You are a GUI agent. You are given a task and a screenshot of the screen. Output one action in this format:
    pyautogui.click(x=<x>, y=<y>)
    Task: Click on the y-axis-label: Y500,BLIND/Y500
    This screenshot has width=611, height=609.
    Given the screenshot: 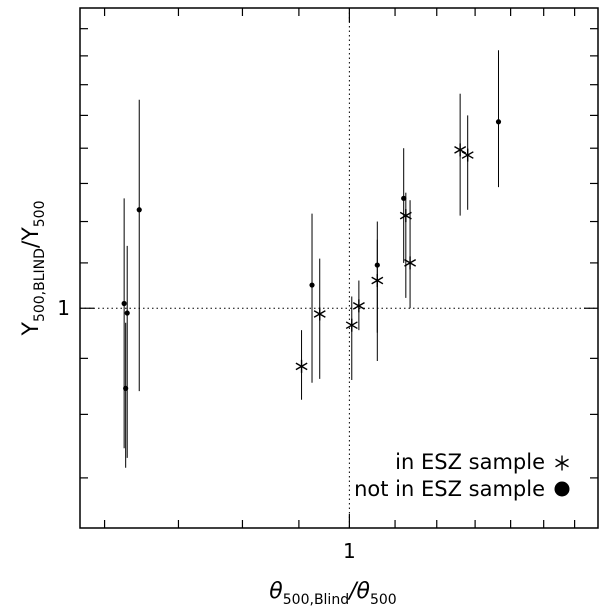 What is the action you would take?
    pyautogui.click(x=33, y=268)
    